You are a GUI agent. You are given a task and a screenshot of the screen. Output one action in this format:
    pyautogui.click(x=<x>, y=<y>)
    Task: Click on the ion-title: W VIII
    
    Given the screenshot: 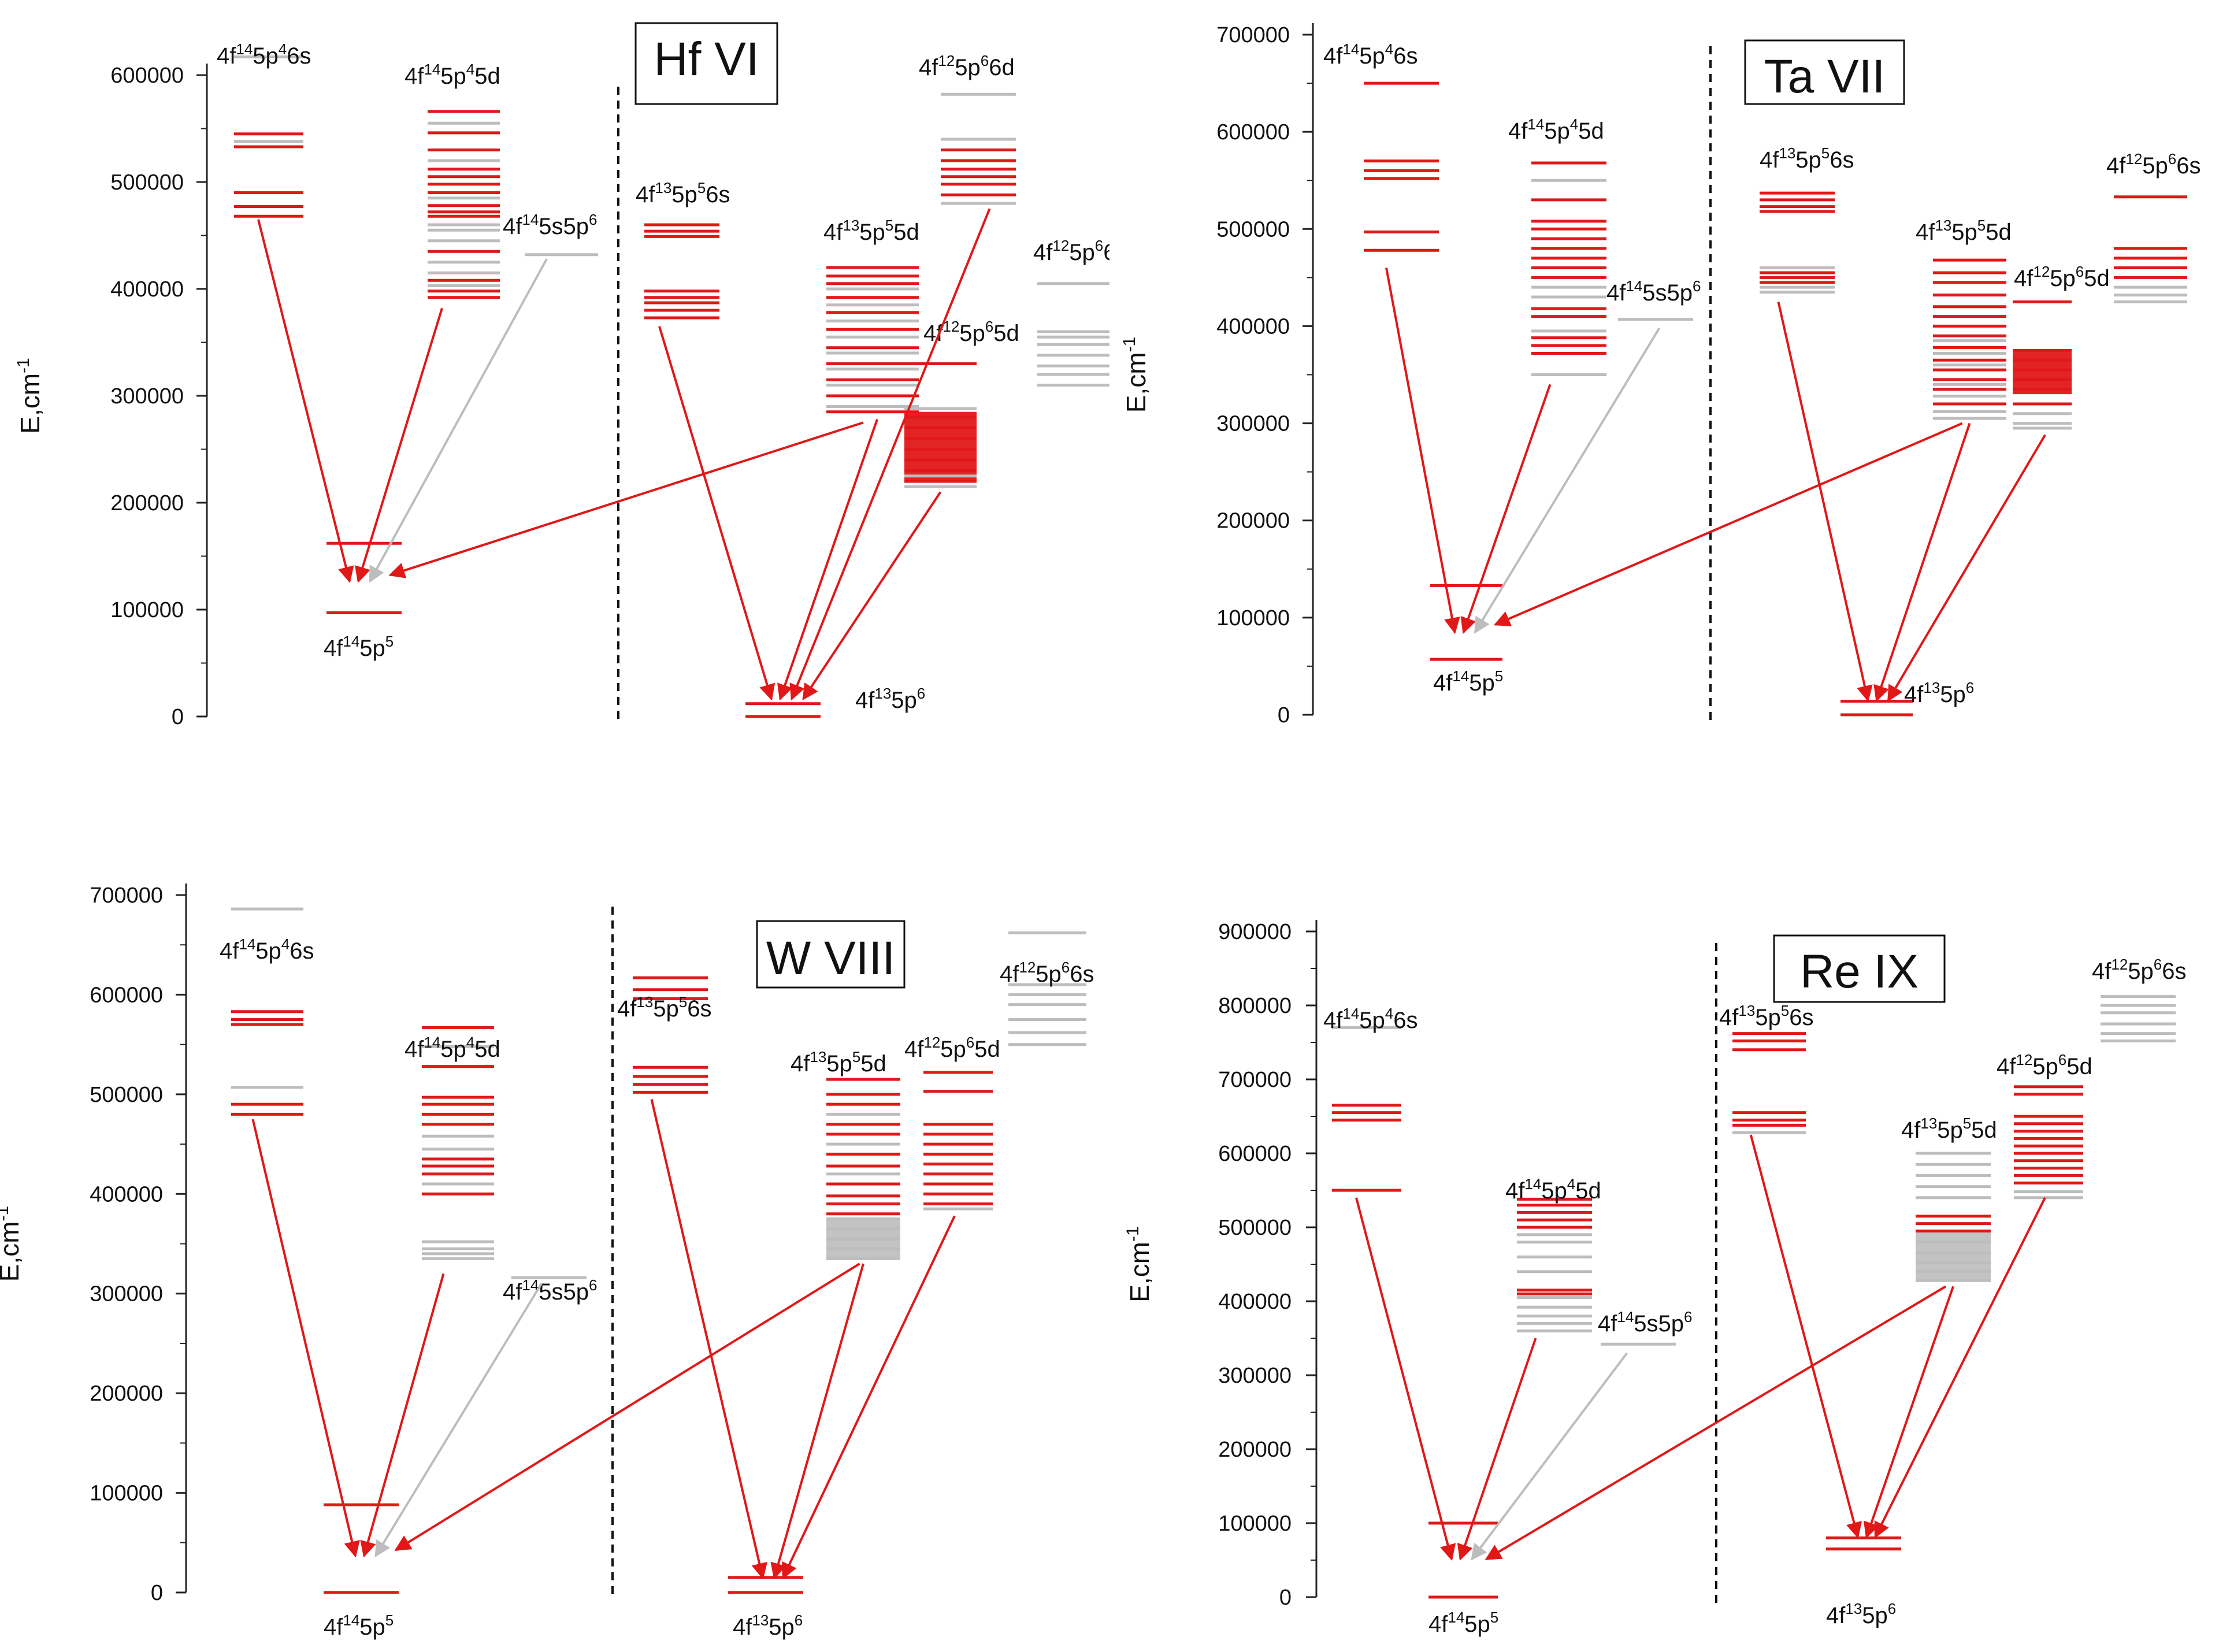 What is the action you would take?
    pyautogui.click(x=830, y=958)
    